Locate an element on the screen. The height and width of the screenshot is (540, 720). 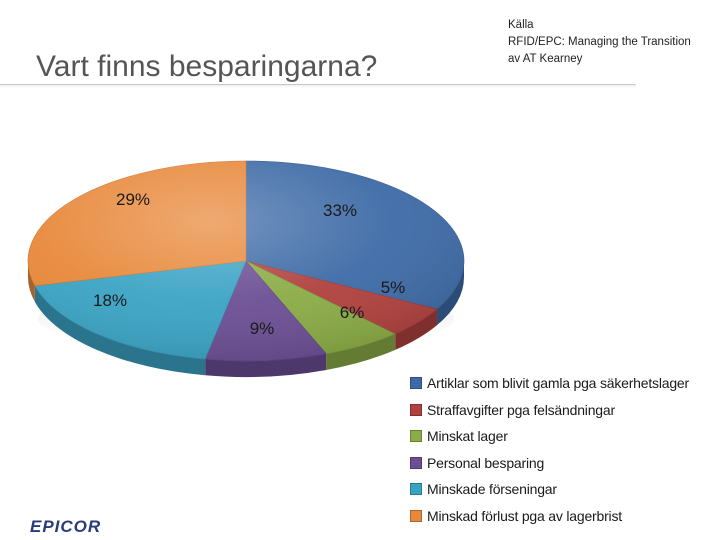
source-line: RFID/EPC: Managing the Transition is located at coordinates (599, 42).